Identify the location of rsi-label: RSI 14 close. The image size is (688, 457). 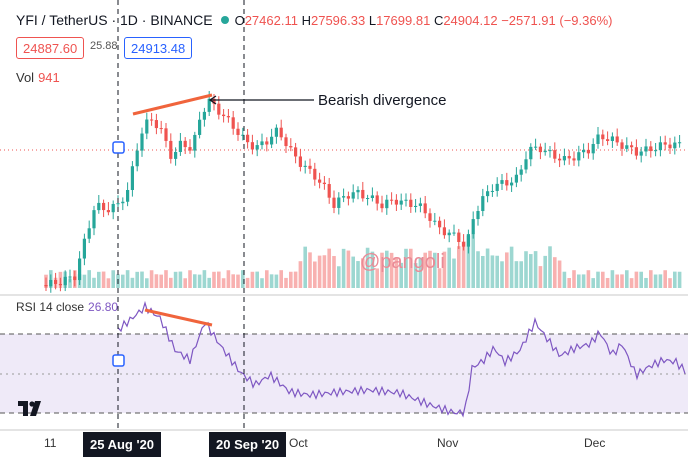
(50, 307).